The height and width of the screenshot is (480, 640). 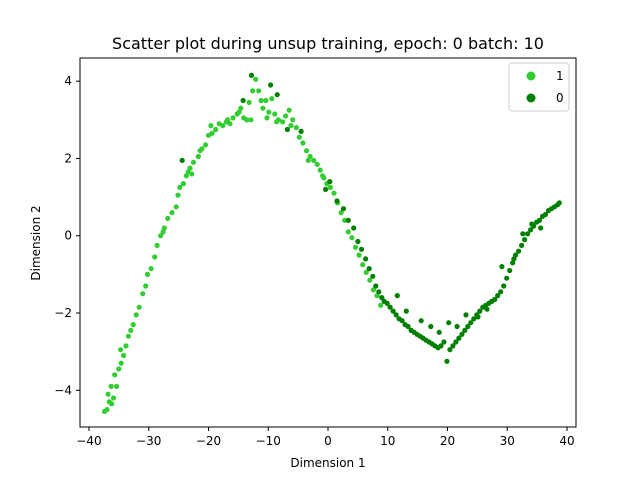 I want to click on y-tick-label: 4, so click(x=68, y=81).